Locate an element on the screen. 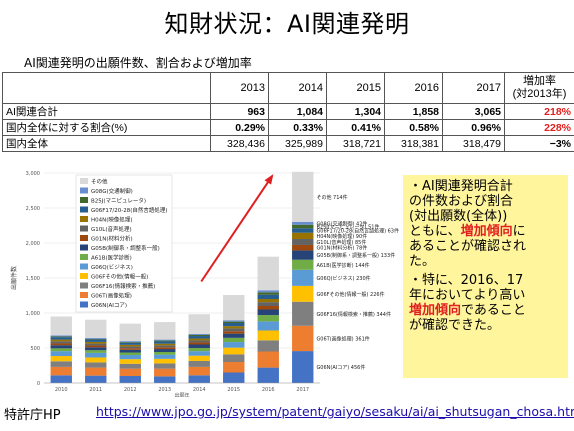 The width and height of the screenshot is (574, 431). legend-label: B25J(マニピュレータ) is located at coordinates (118, 201).